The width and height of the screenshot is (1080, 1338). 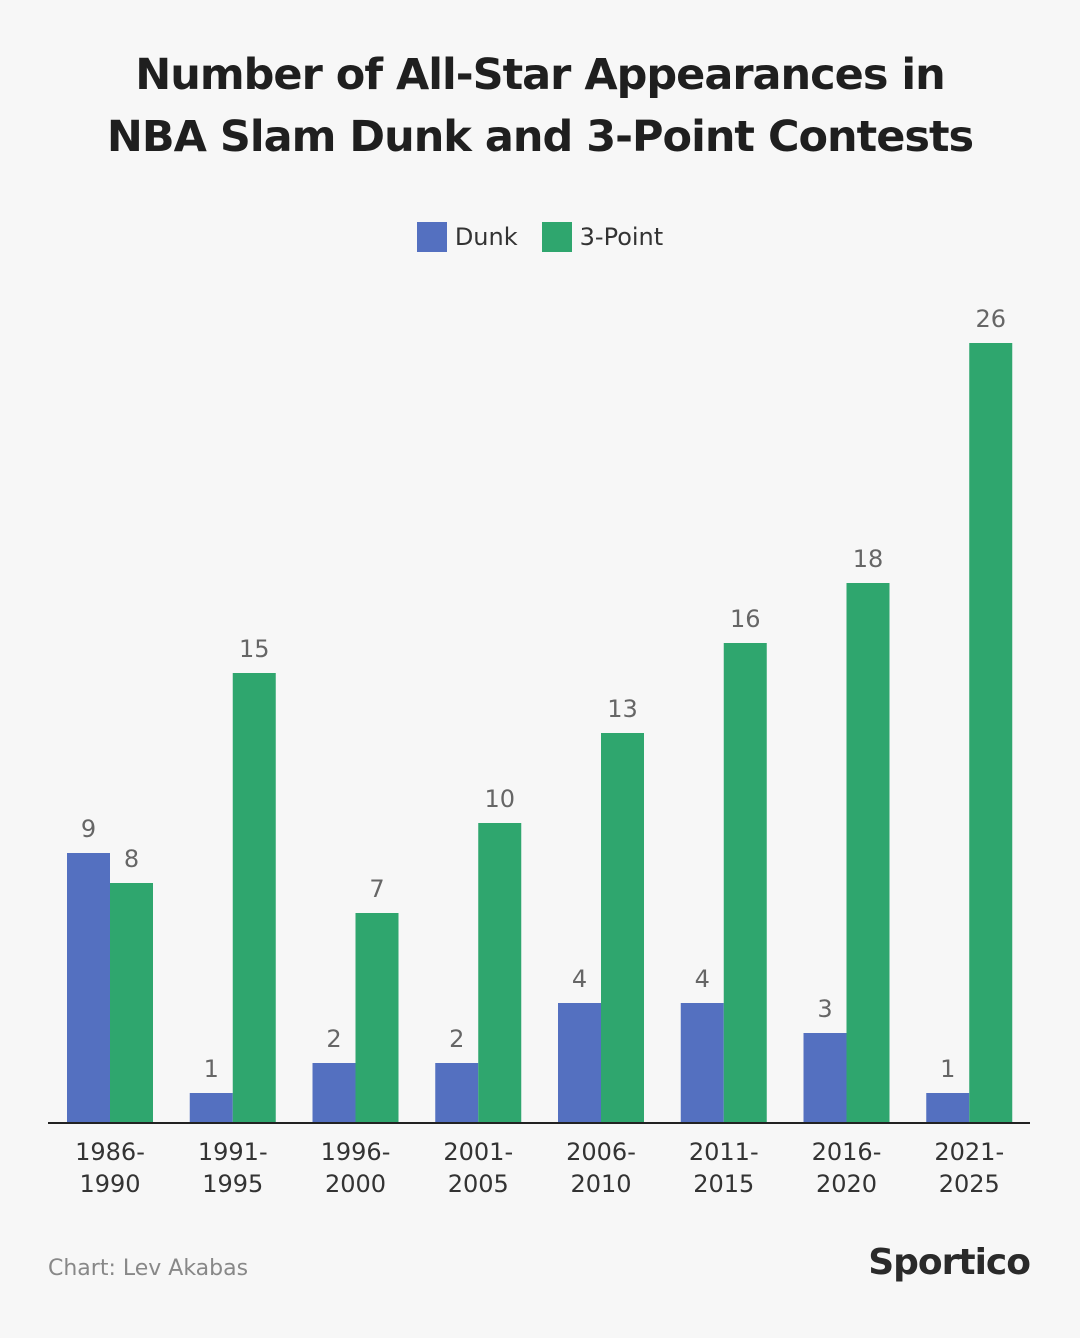 What do you see at coordinates (969, 1152) in the screenshot?
I see `x-tick-label-8-line-1: 2021-` at bounding box center [969, 1152].